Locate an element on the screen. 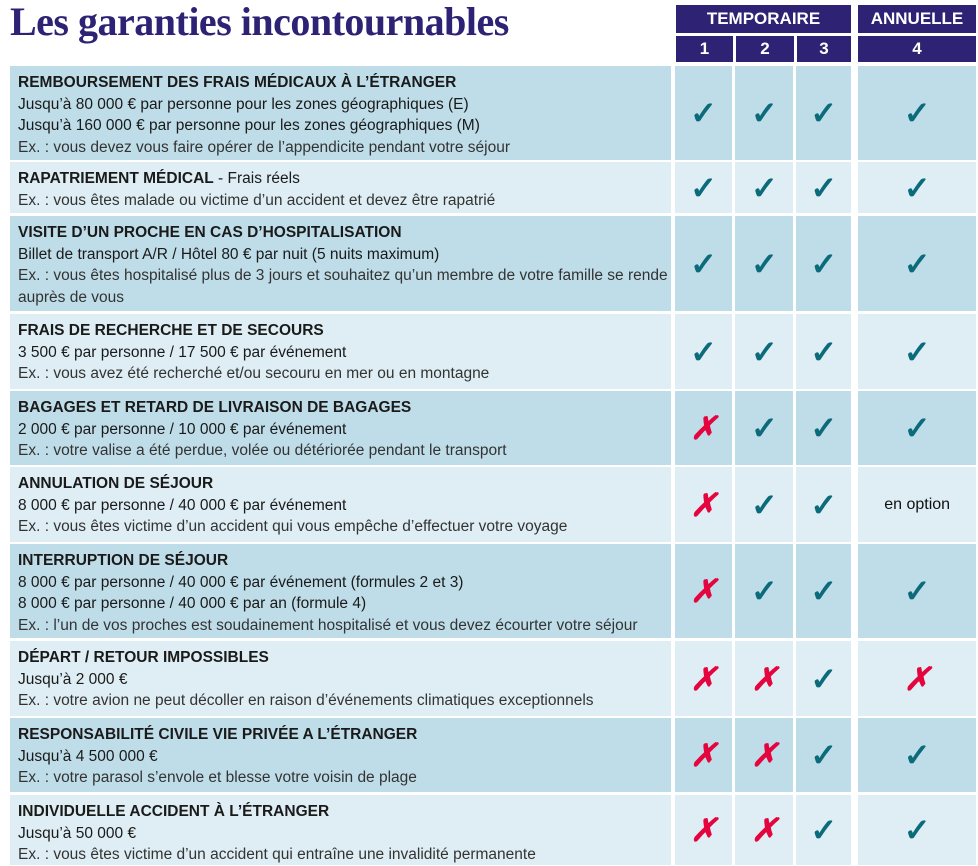  header-col-4: 4 is located at coordinates (917, 49).